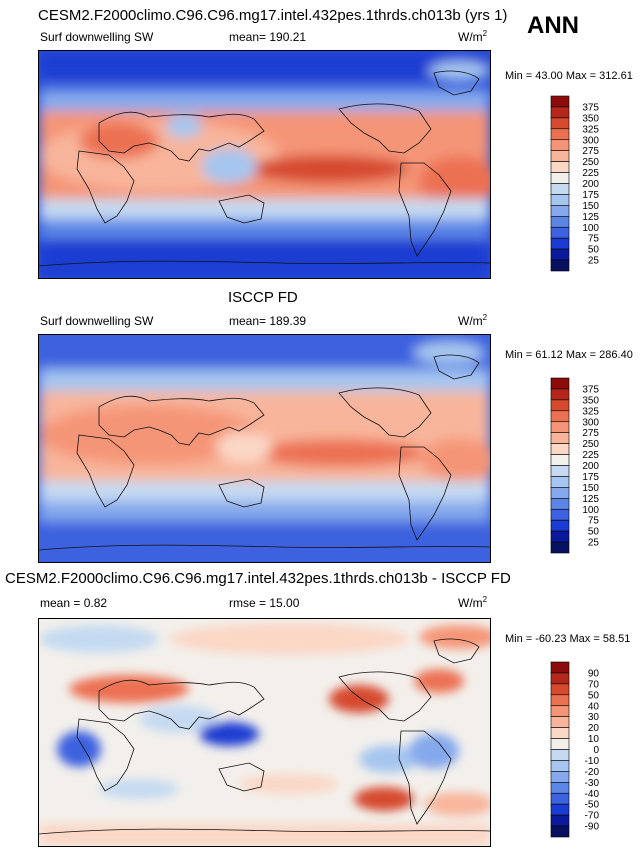  What do you see at coordinates (473, 320) in the screenshot?
I see `panel2-units: W/m2` at bounding box center [473, 320].